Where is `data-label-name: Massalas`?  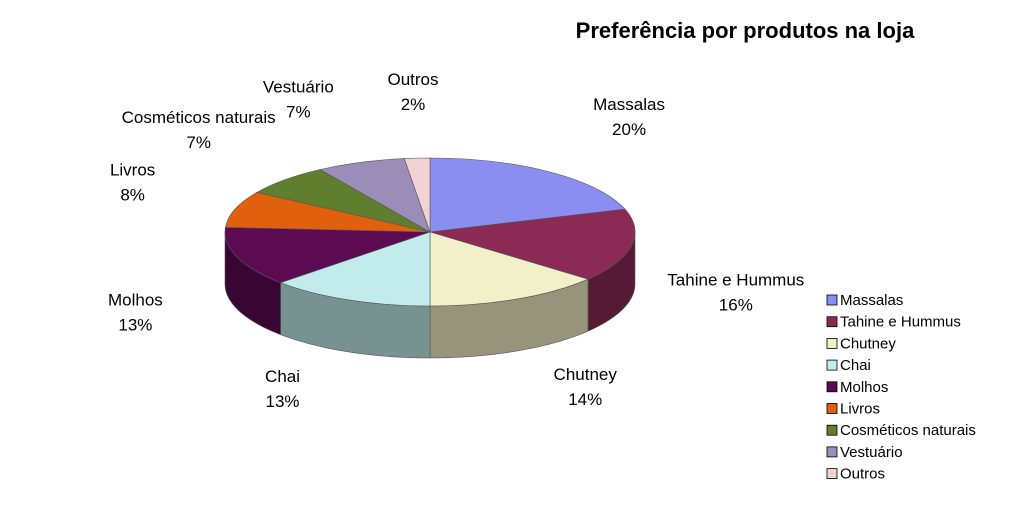 data-label-name: Massalas is located at coordinates (629, 104).